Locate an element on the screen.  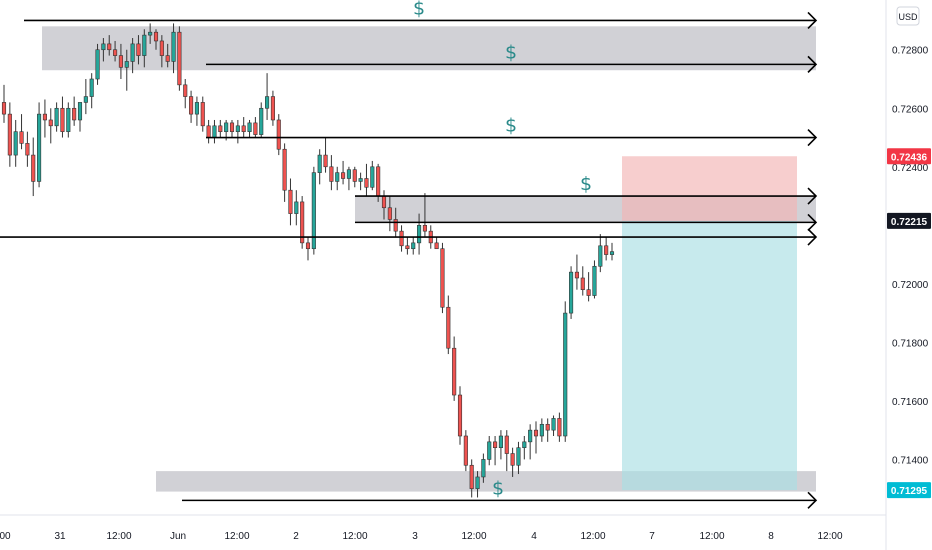
time-tick-label: 8 is located at coordinates (771, 536).